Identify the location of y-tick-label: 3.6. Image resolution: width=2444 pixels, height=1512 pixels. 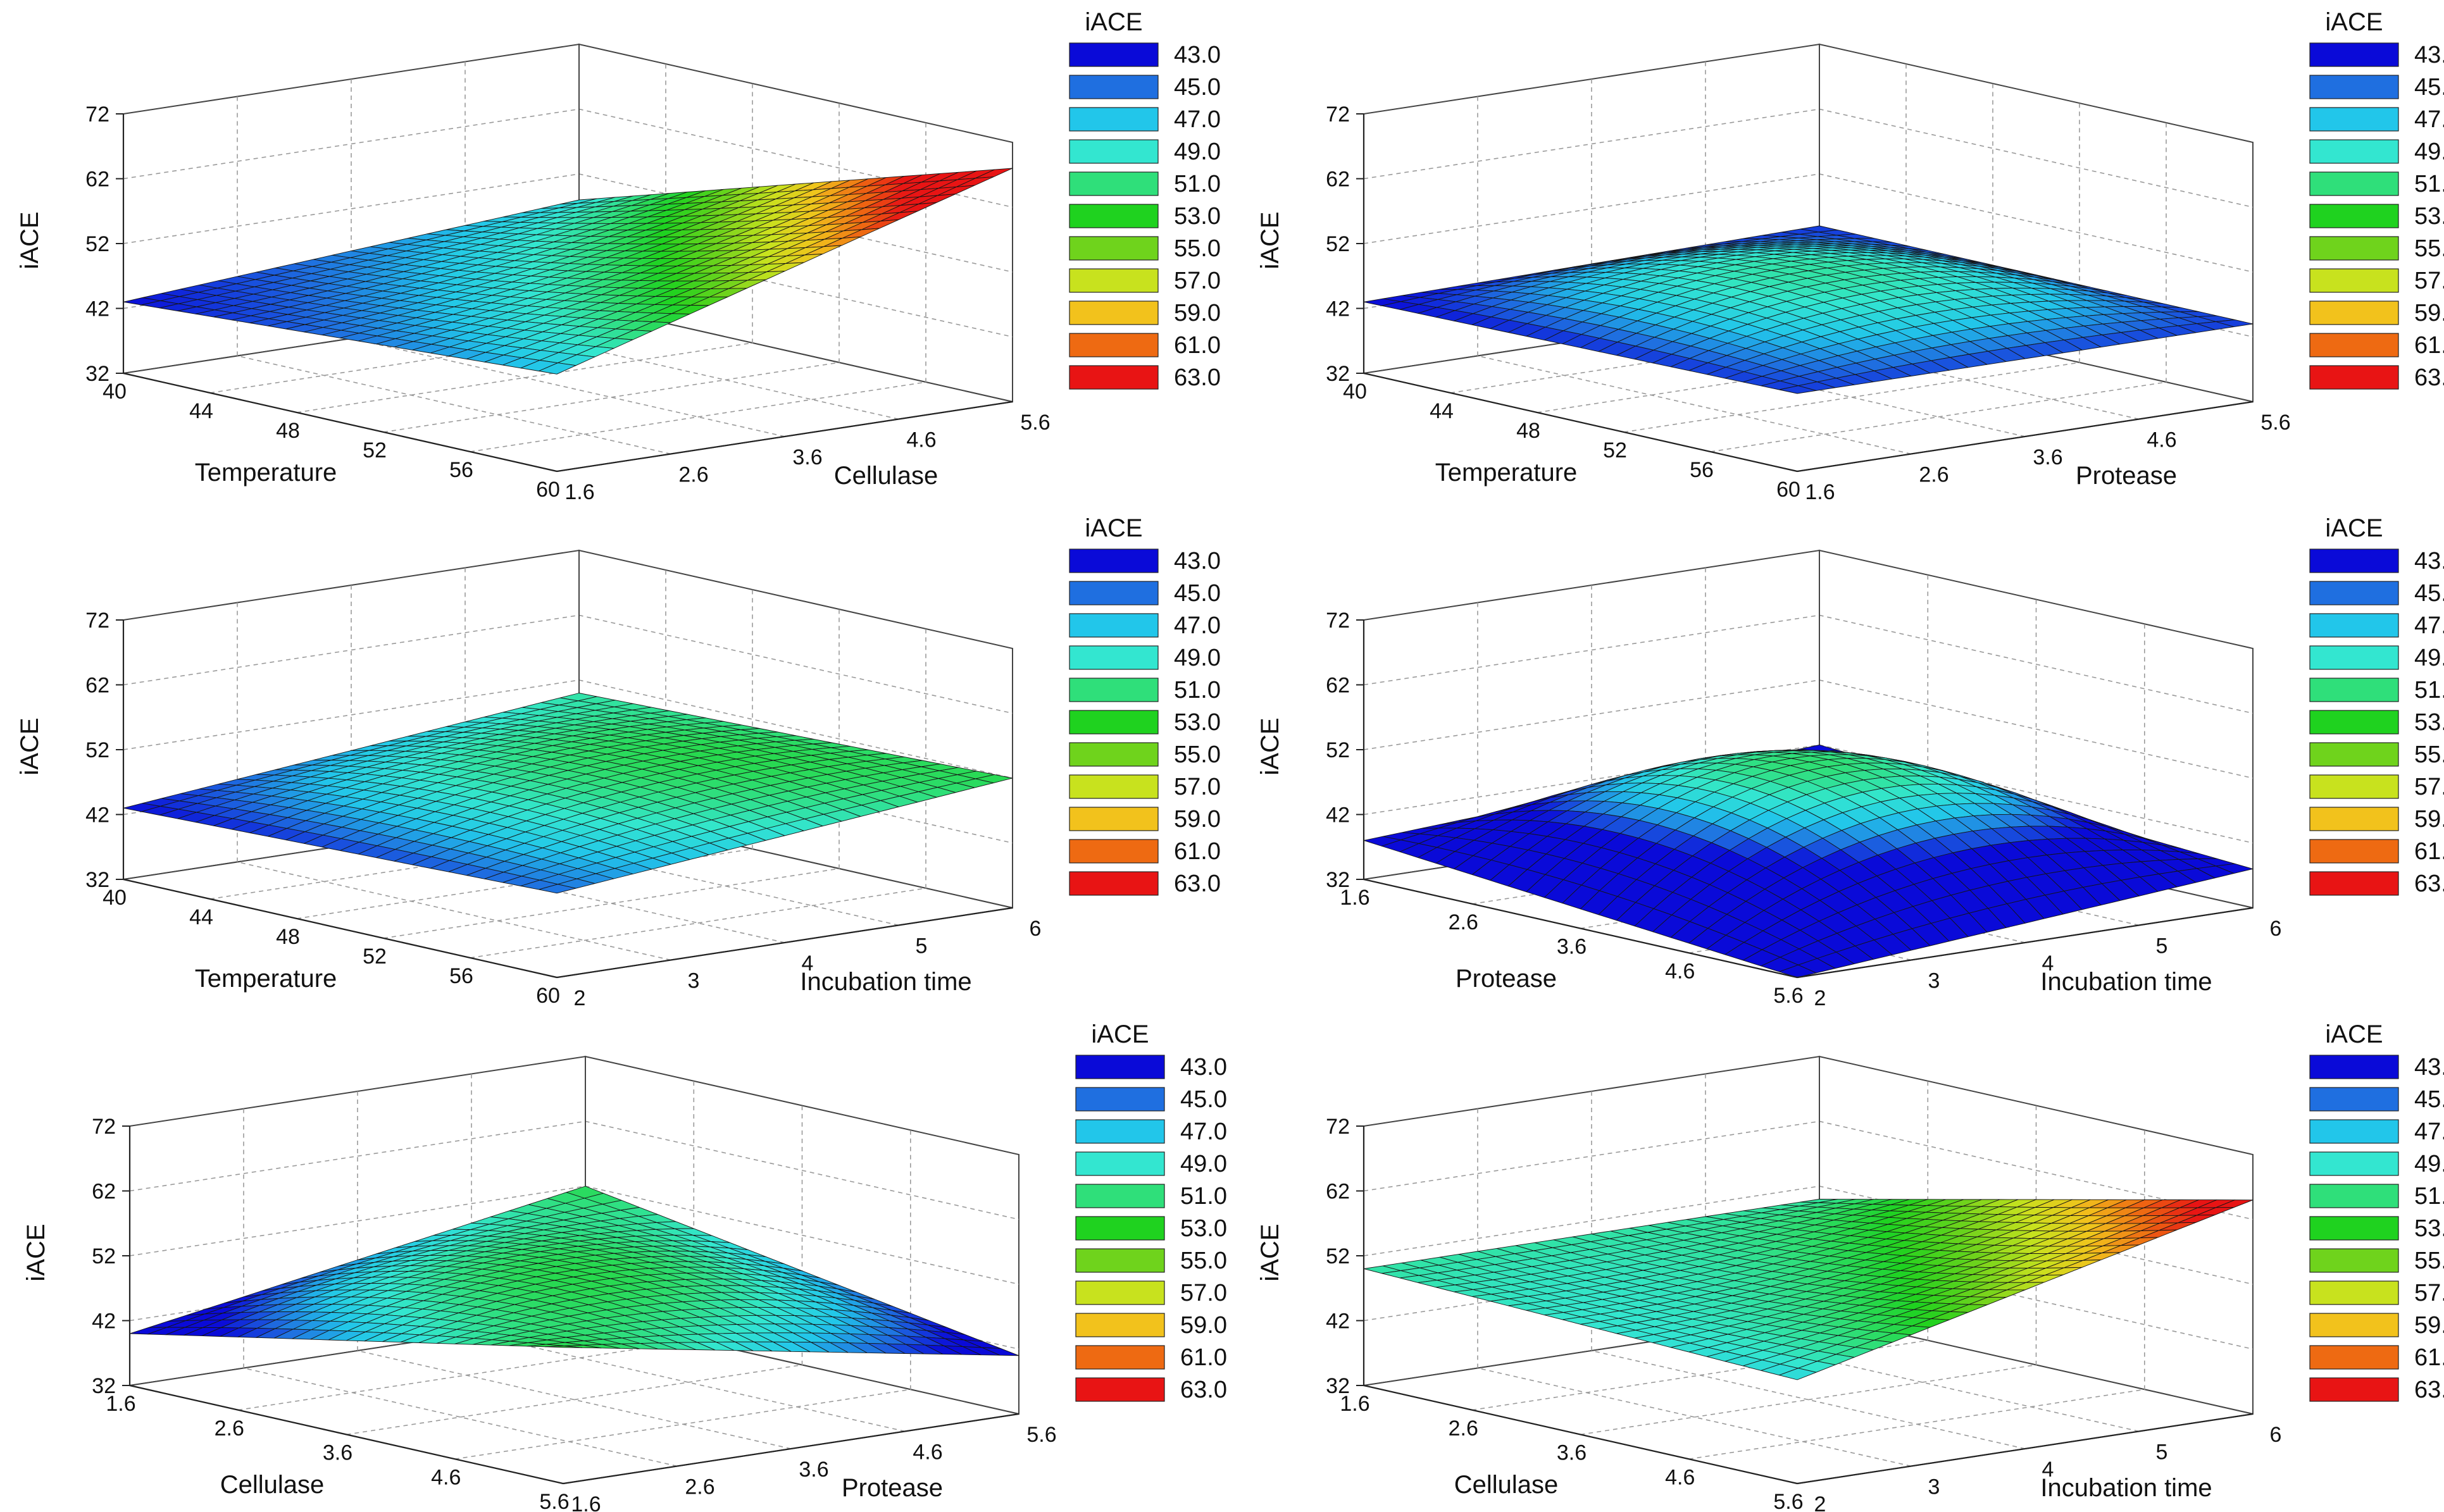
(2047, 457).